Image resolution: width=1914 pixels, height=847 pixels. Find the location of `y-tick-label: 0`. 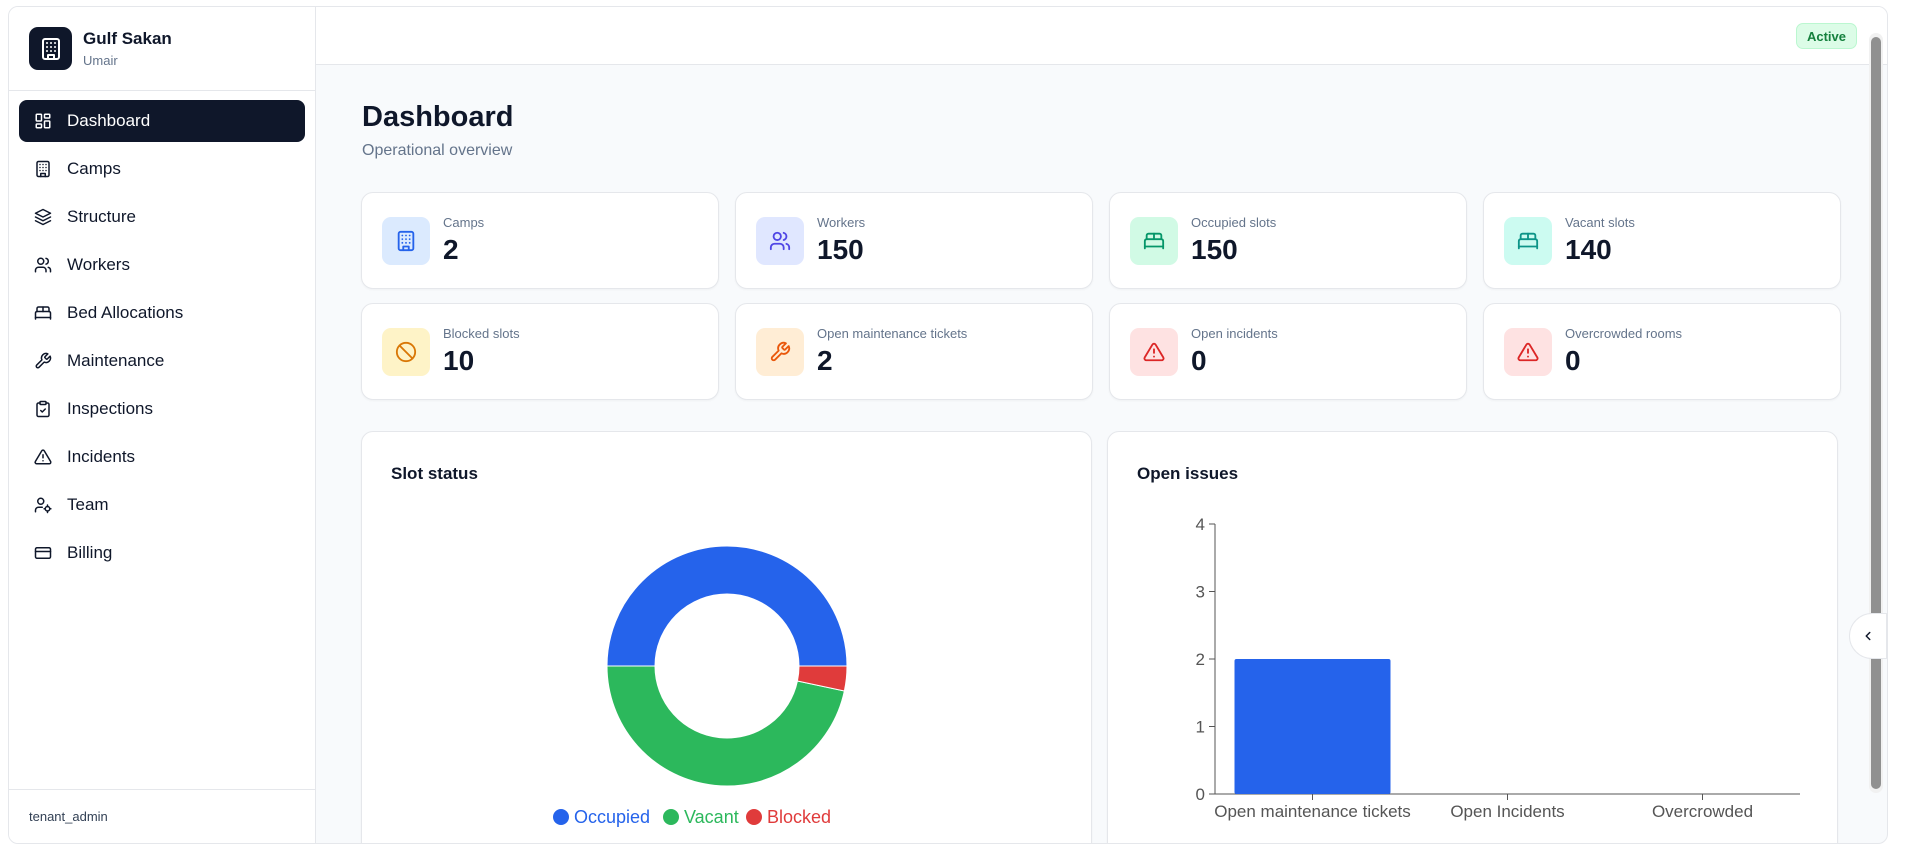

y-tick-label: 0 is located at coordinates (1200, 794).